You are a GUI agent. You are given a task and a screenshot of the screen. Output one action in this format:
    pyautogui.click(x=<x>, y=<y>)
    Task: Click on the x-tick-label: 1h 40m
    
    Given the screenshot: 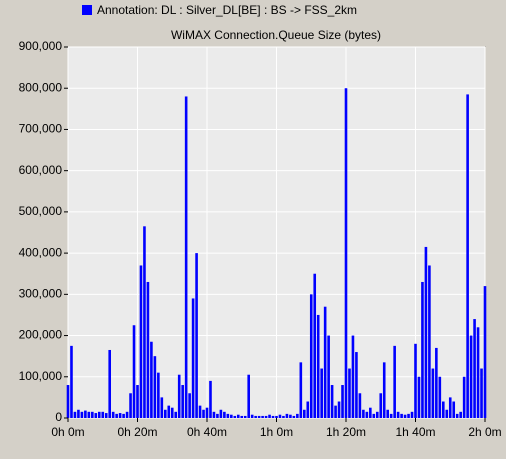 What is the action you would take?
    pyautogui.click(x=415, y=432)
    